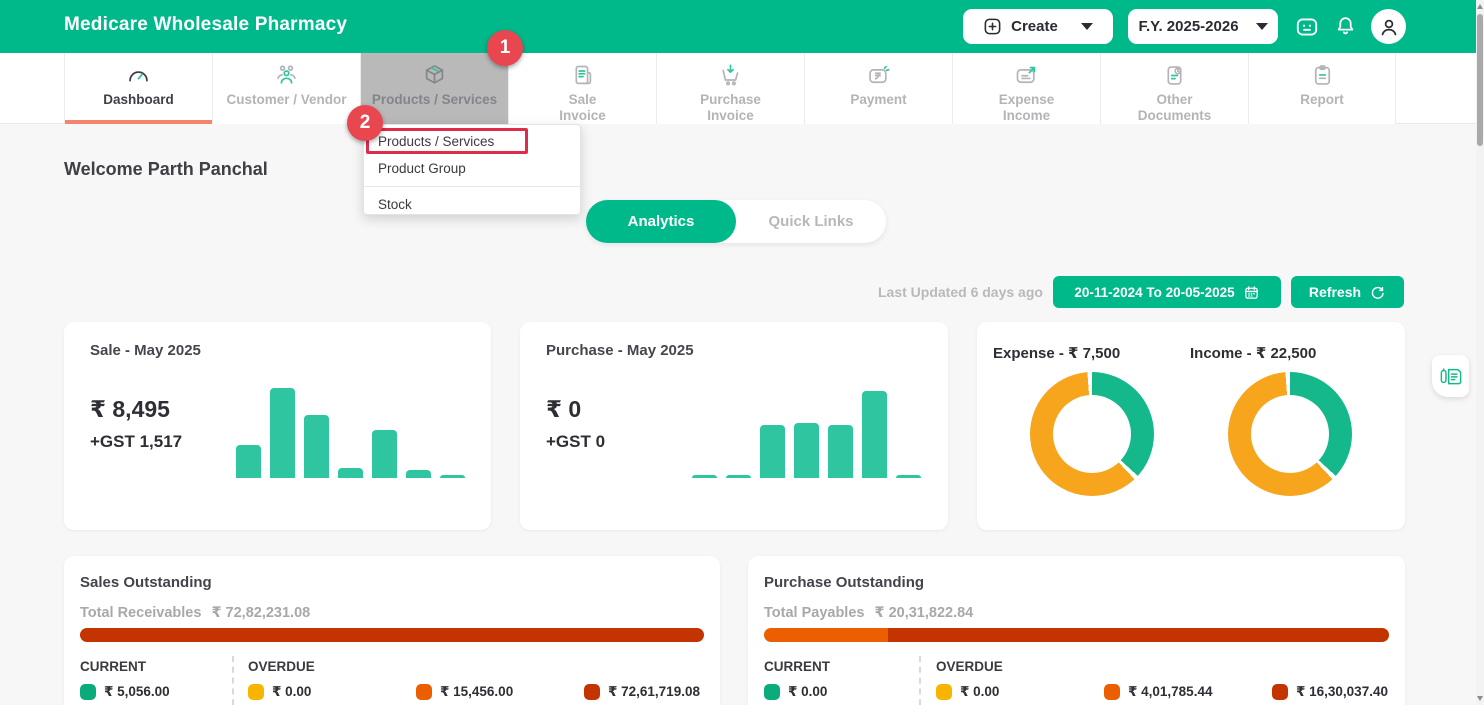 The height and width of the screenshot is (705, 1484). Describe the element at coordinates (472, 169) in the screenshot. I see `products-services-dropdown: Products / Services Product Group Stock` at that location.